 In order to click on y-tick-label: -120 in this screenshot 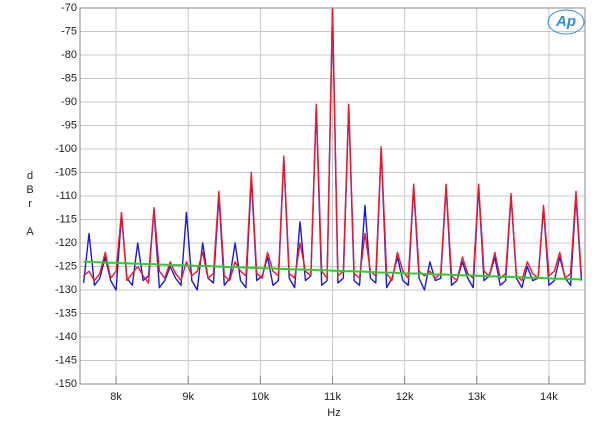, I will do `click(66, 243)`.